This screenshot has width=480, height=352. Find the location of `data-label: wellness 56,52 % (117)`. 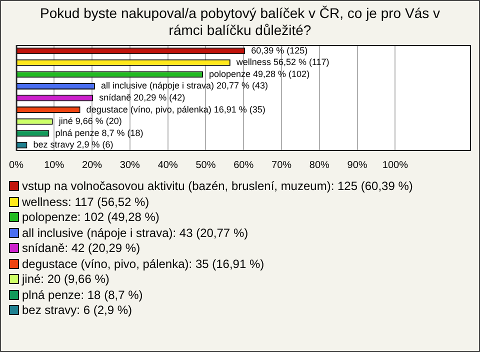

data-label: wellness 56,52 % (117) is located at coordinates (282, 62).